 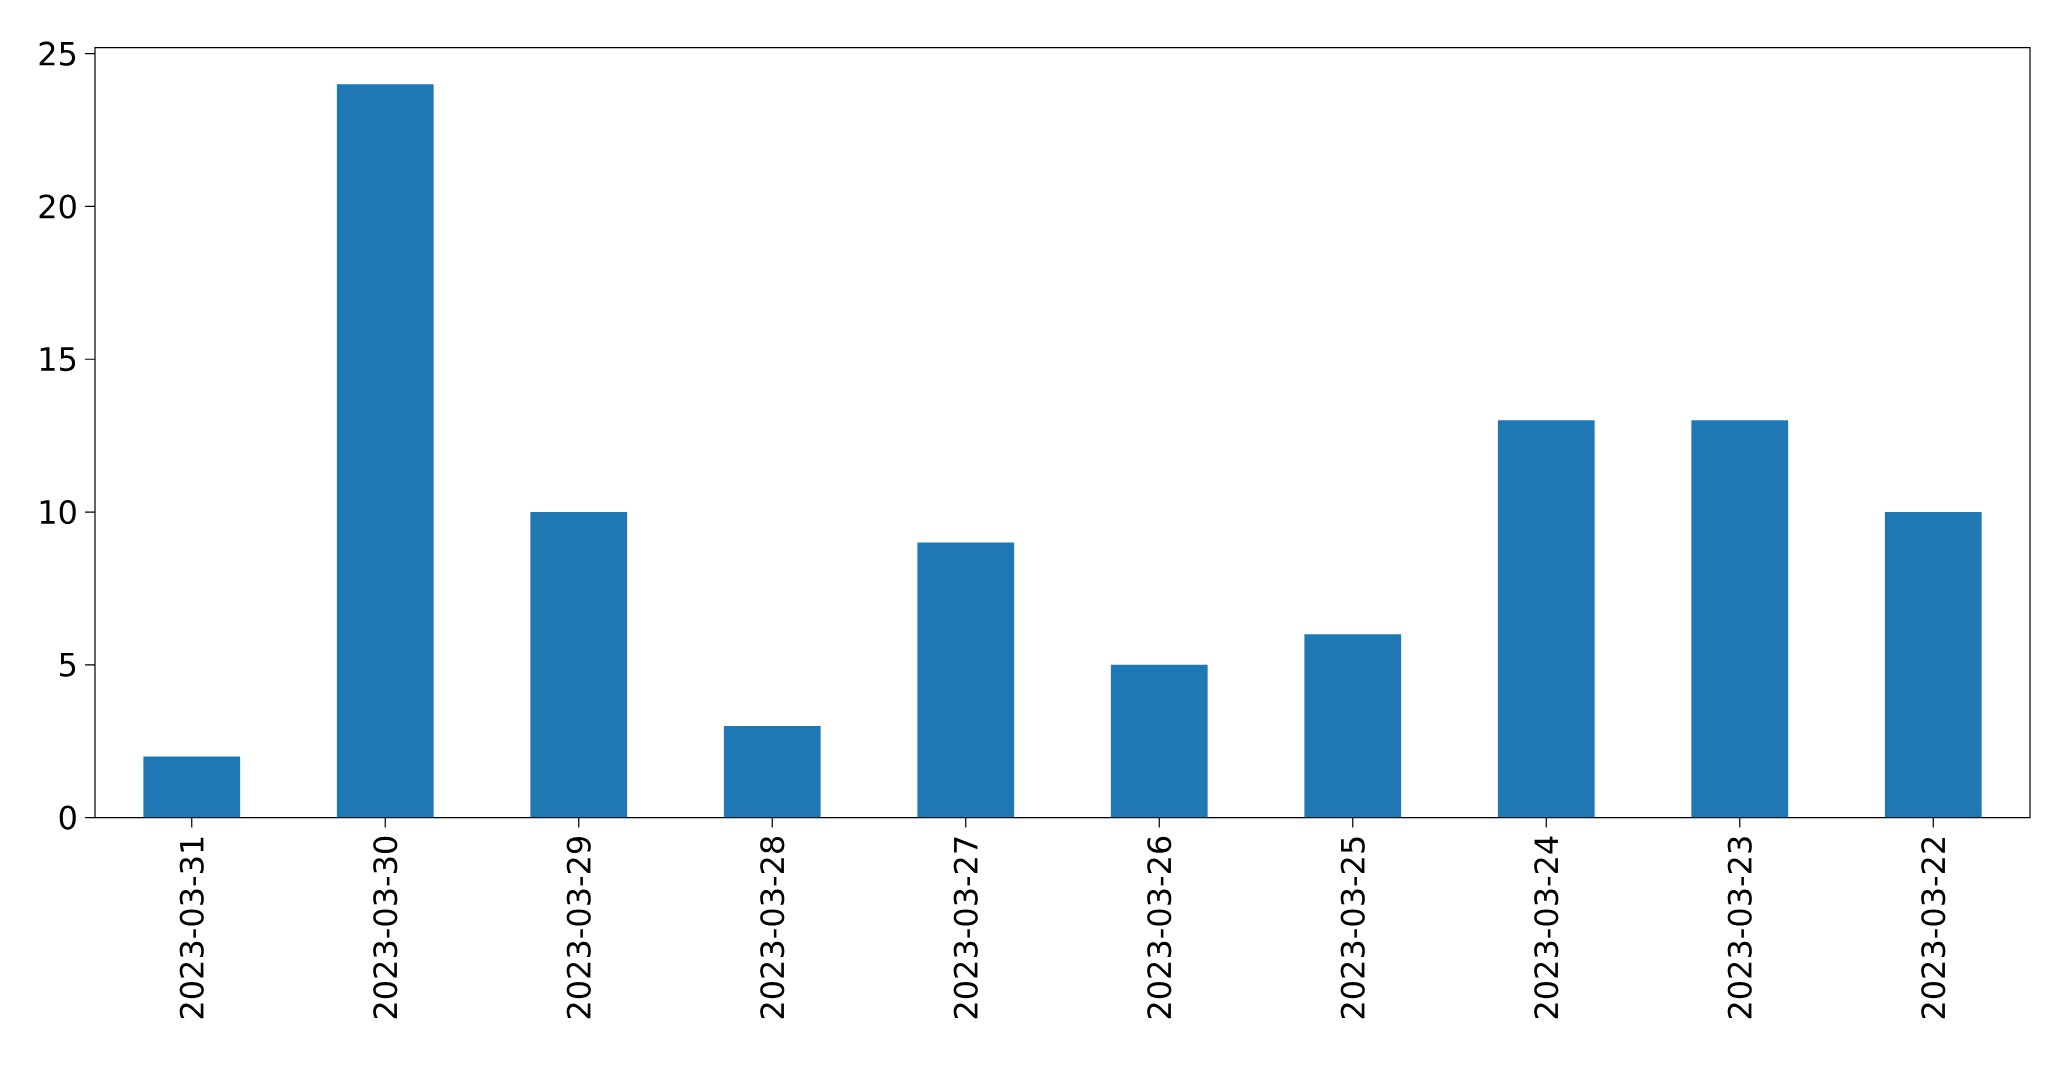 What do you see at coordinates (191, 928) in the screenshot?
I see `x-tick-label: 2023-03-31` at bounding box center [191, 928].